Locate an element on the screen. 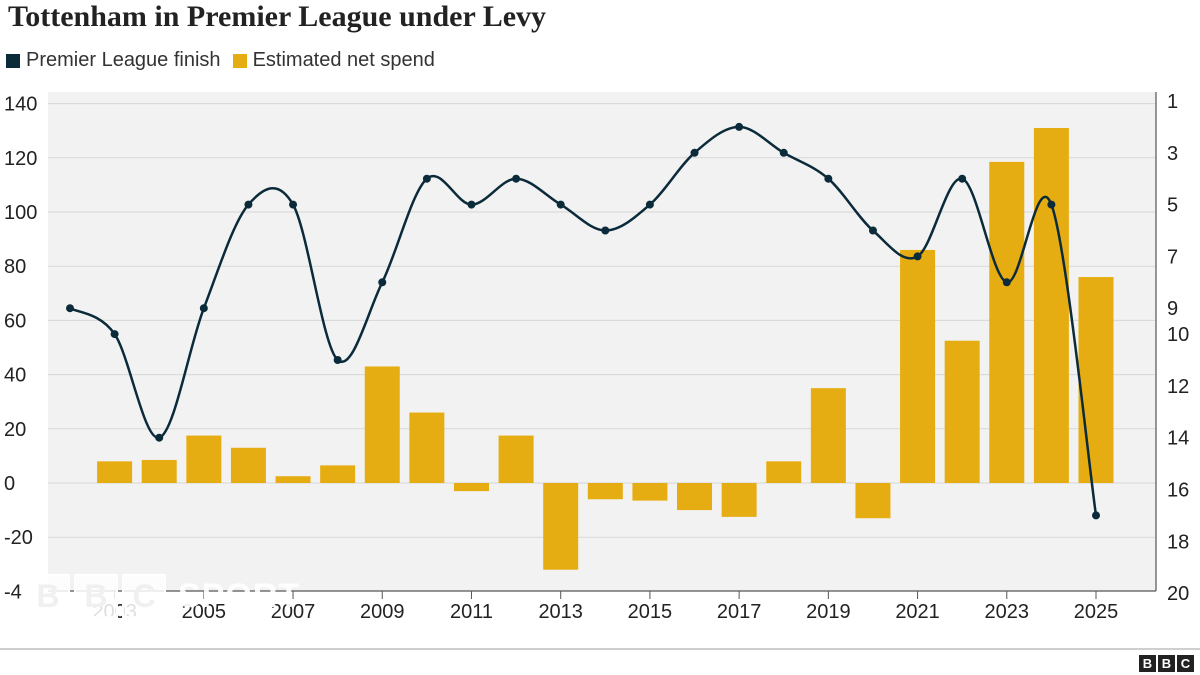 The width and height of the screenshot is (1200, 675). bbc-logo-block-3: C is located at coordinates (1185, 663).